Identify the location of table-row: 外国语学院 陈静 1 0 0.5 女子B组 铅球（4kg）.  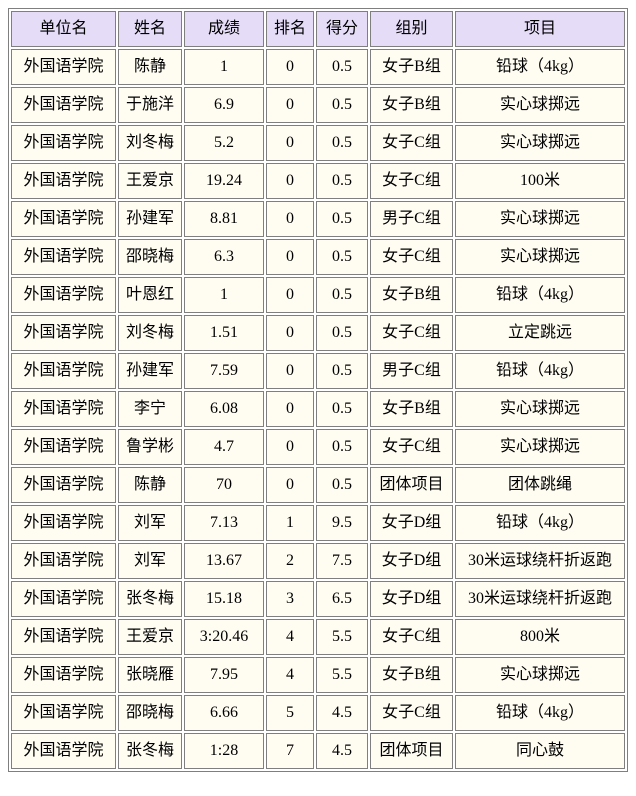
(318, 67).